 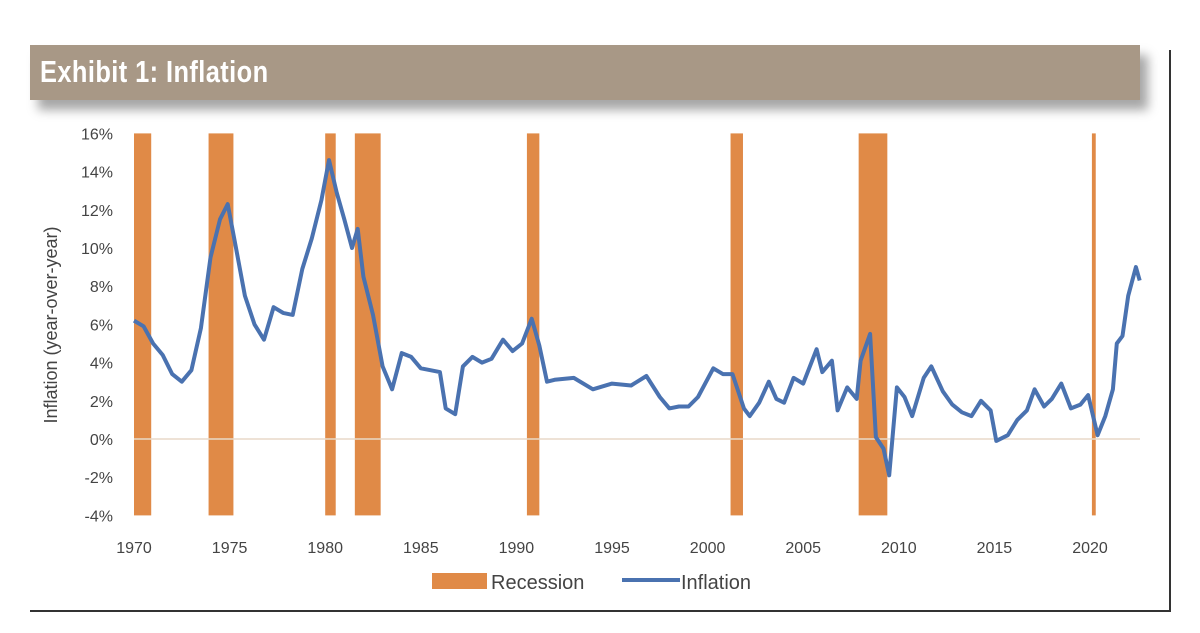 What do you see at coordinates (459, 581) in the screenshot?
I see `legend-recession-swatch` at bounding box center [459, 581].